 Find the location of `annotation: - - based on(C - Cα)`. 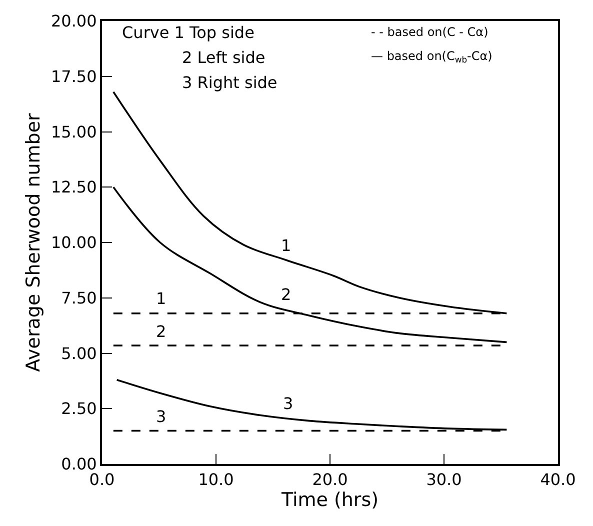

annotation: - - based on(C - Cα) is located at coordinates (429, 32).